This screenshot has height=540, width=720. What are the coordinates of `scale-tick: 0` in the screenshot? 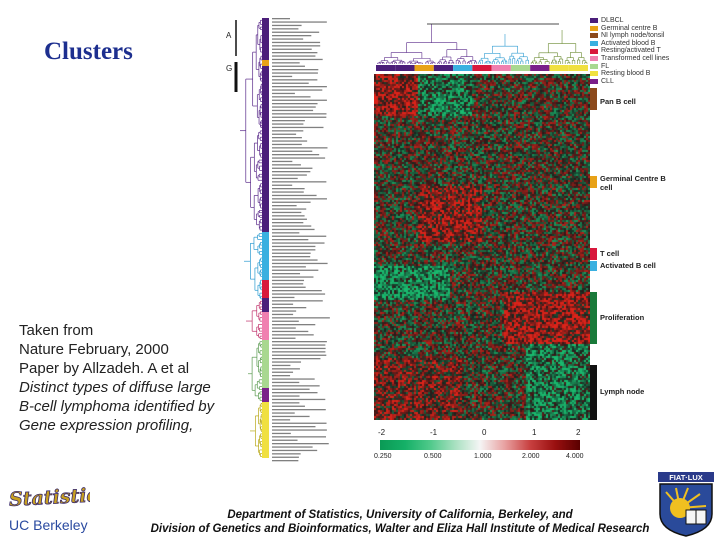 It's located at (484, 432).